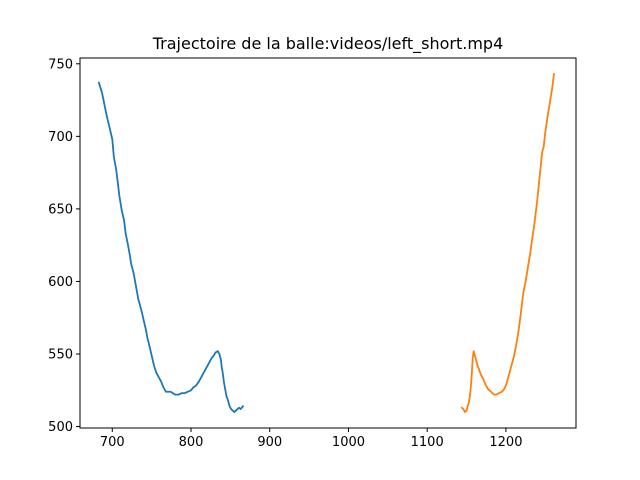  What do you see at coordinates (427, 442) in the screenshot?
I see `x-tick-label: 1100` at bounding box center [427, 442].